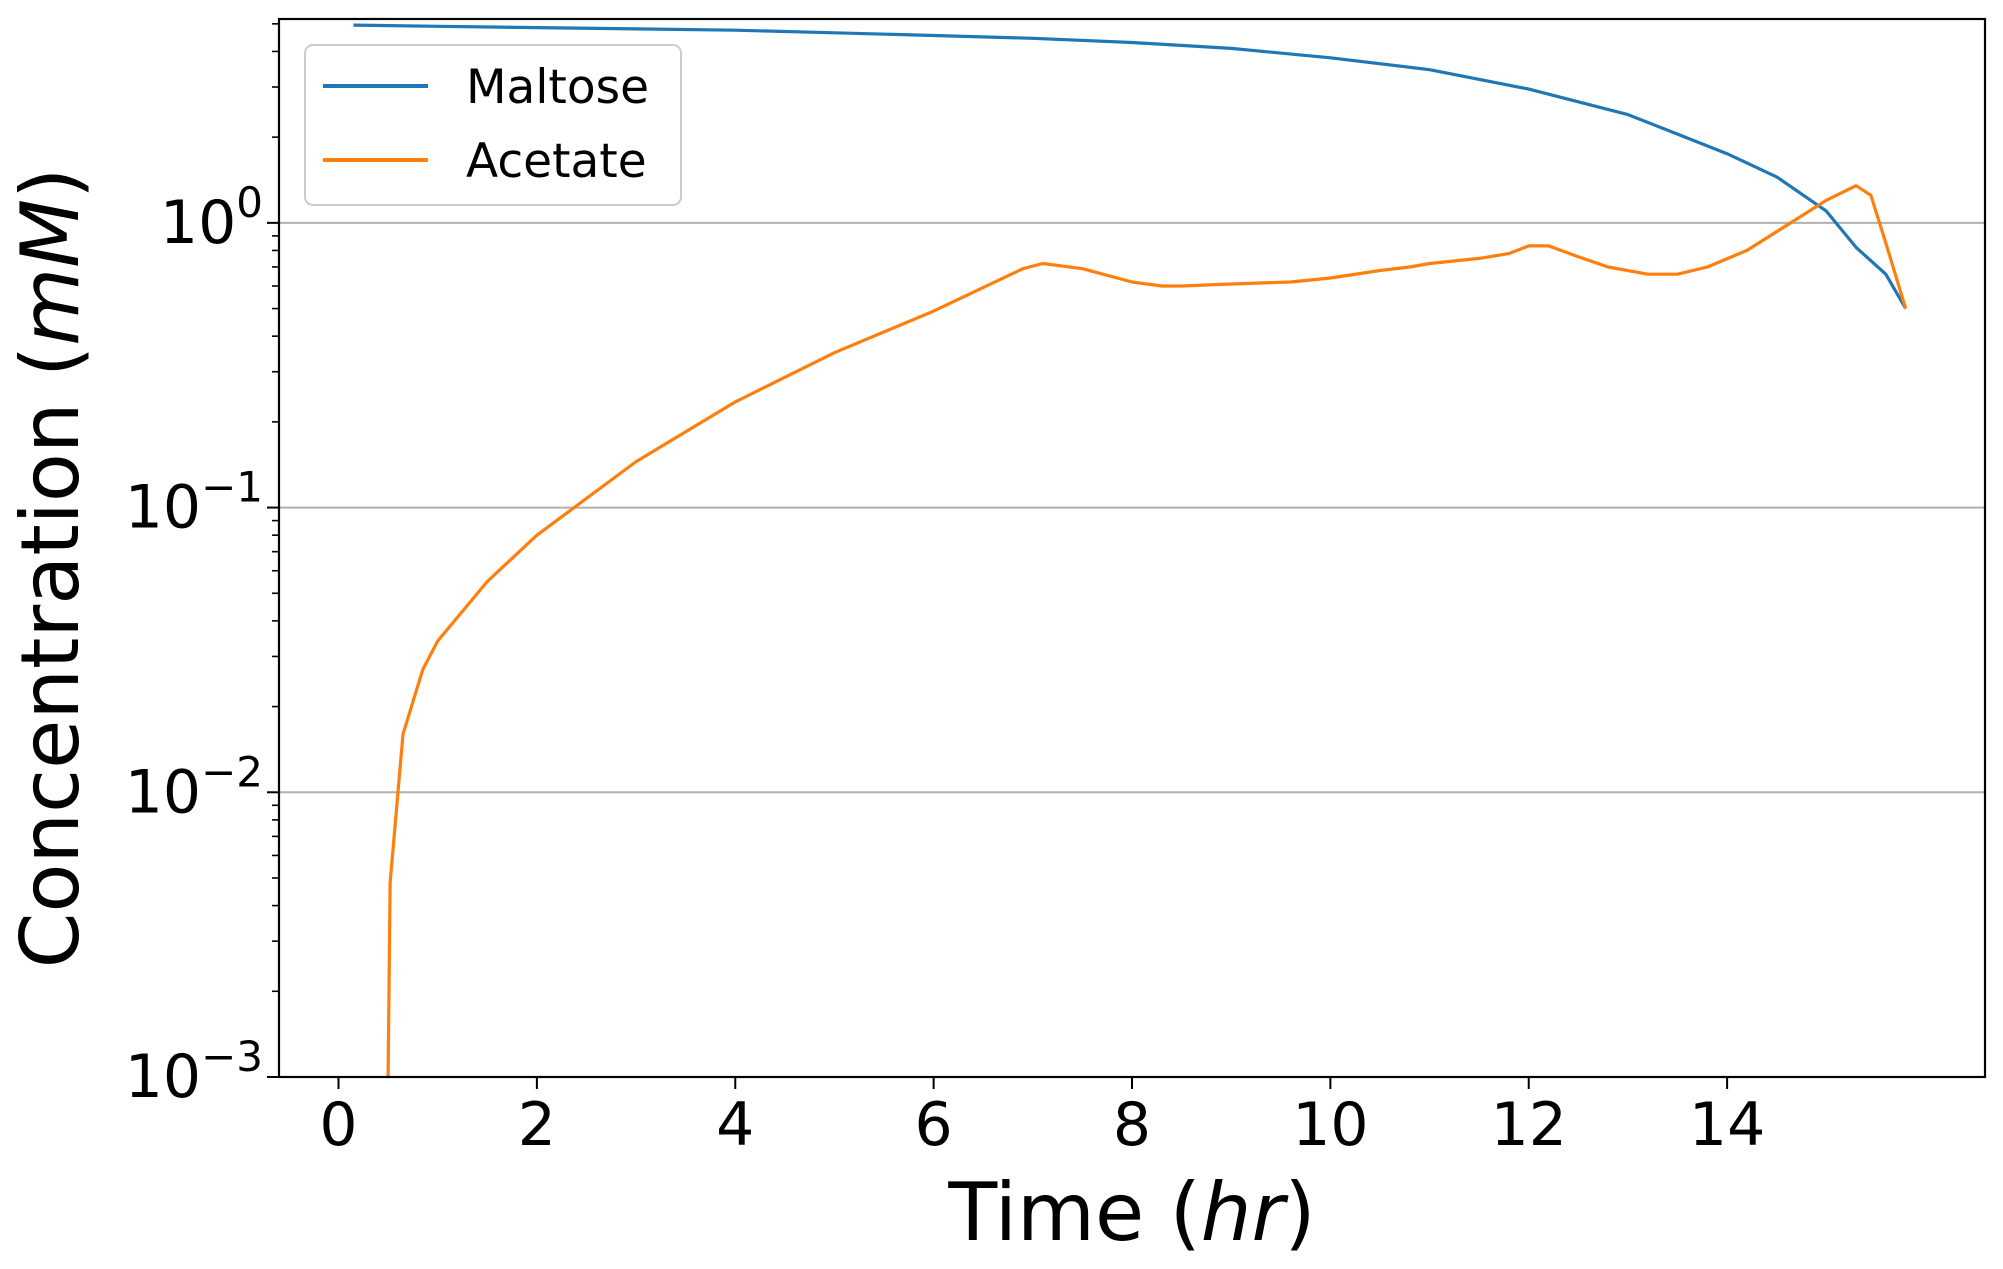 This screenshot has width=2003, height=1269. What do you see at coordinates (249, 202) in the screenshot?
I see `y-tick-label-exponent: 0` at bounding box center [249, 202].